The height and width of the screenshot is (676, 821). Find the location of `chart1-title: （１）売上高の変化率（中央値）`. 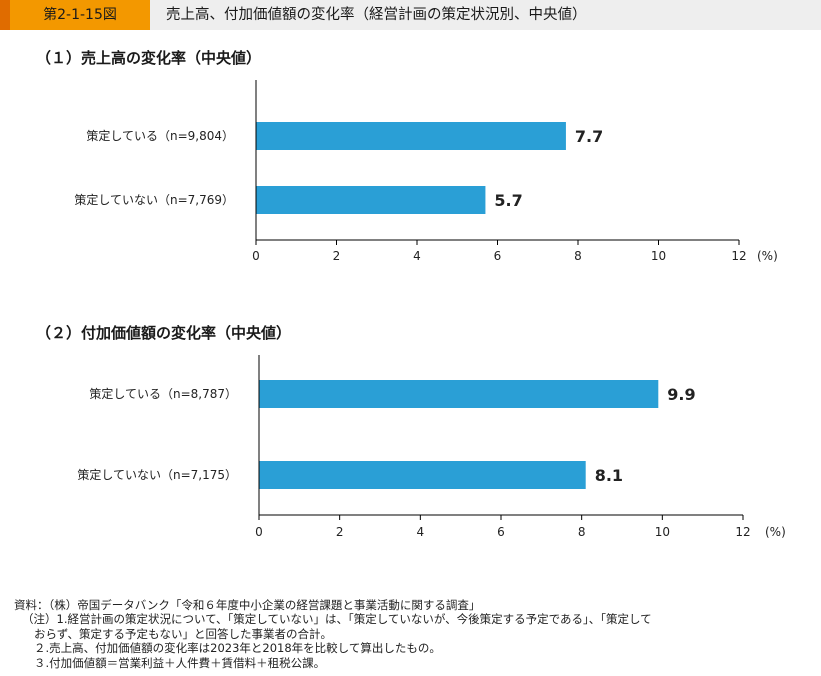

chart1-title: （１）売上高の変化率（中央値） is located at coordinates (149, 58).